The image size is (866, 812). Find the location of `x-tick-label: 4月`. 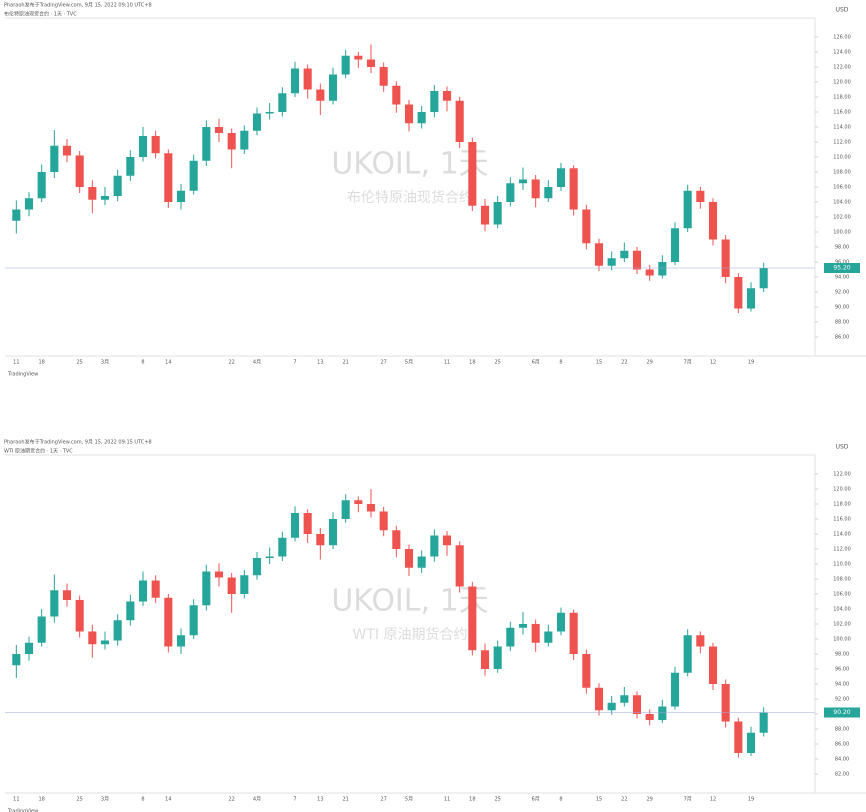

x-tick-label: 4月 is located at coordinates (257, 363).